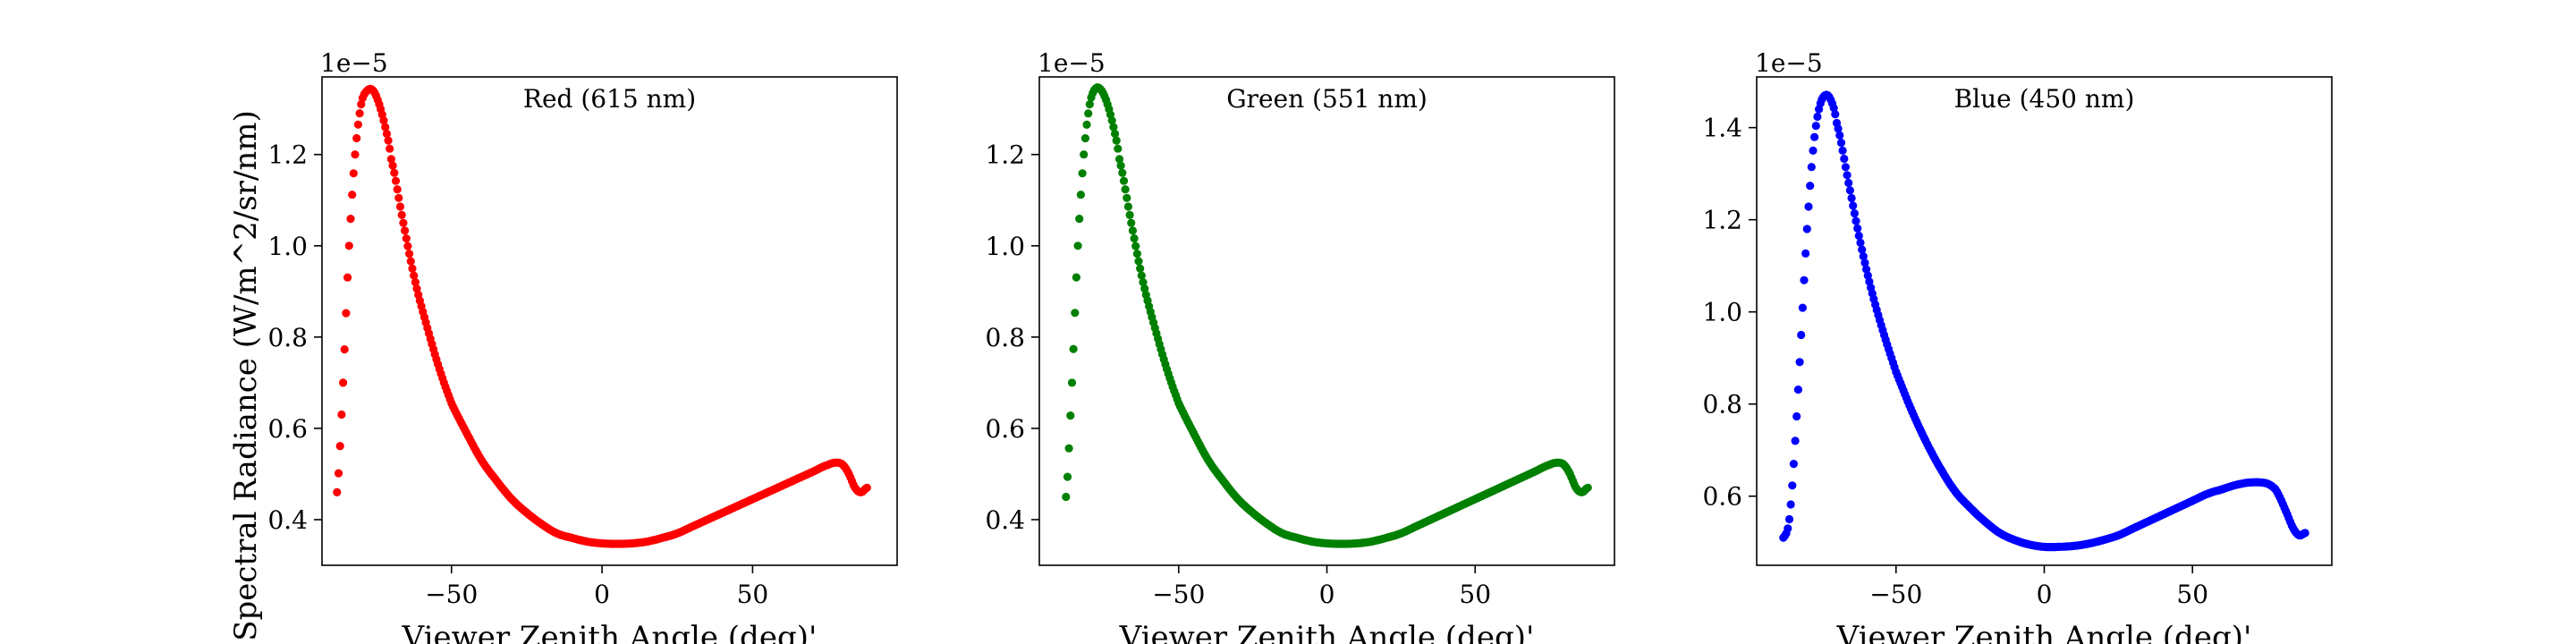 The image size is (2576, 644). I want to click on y-tick-label: 1.2, so click(1005, 155).